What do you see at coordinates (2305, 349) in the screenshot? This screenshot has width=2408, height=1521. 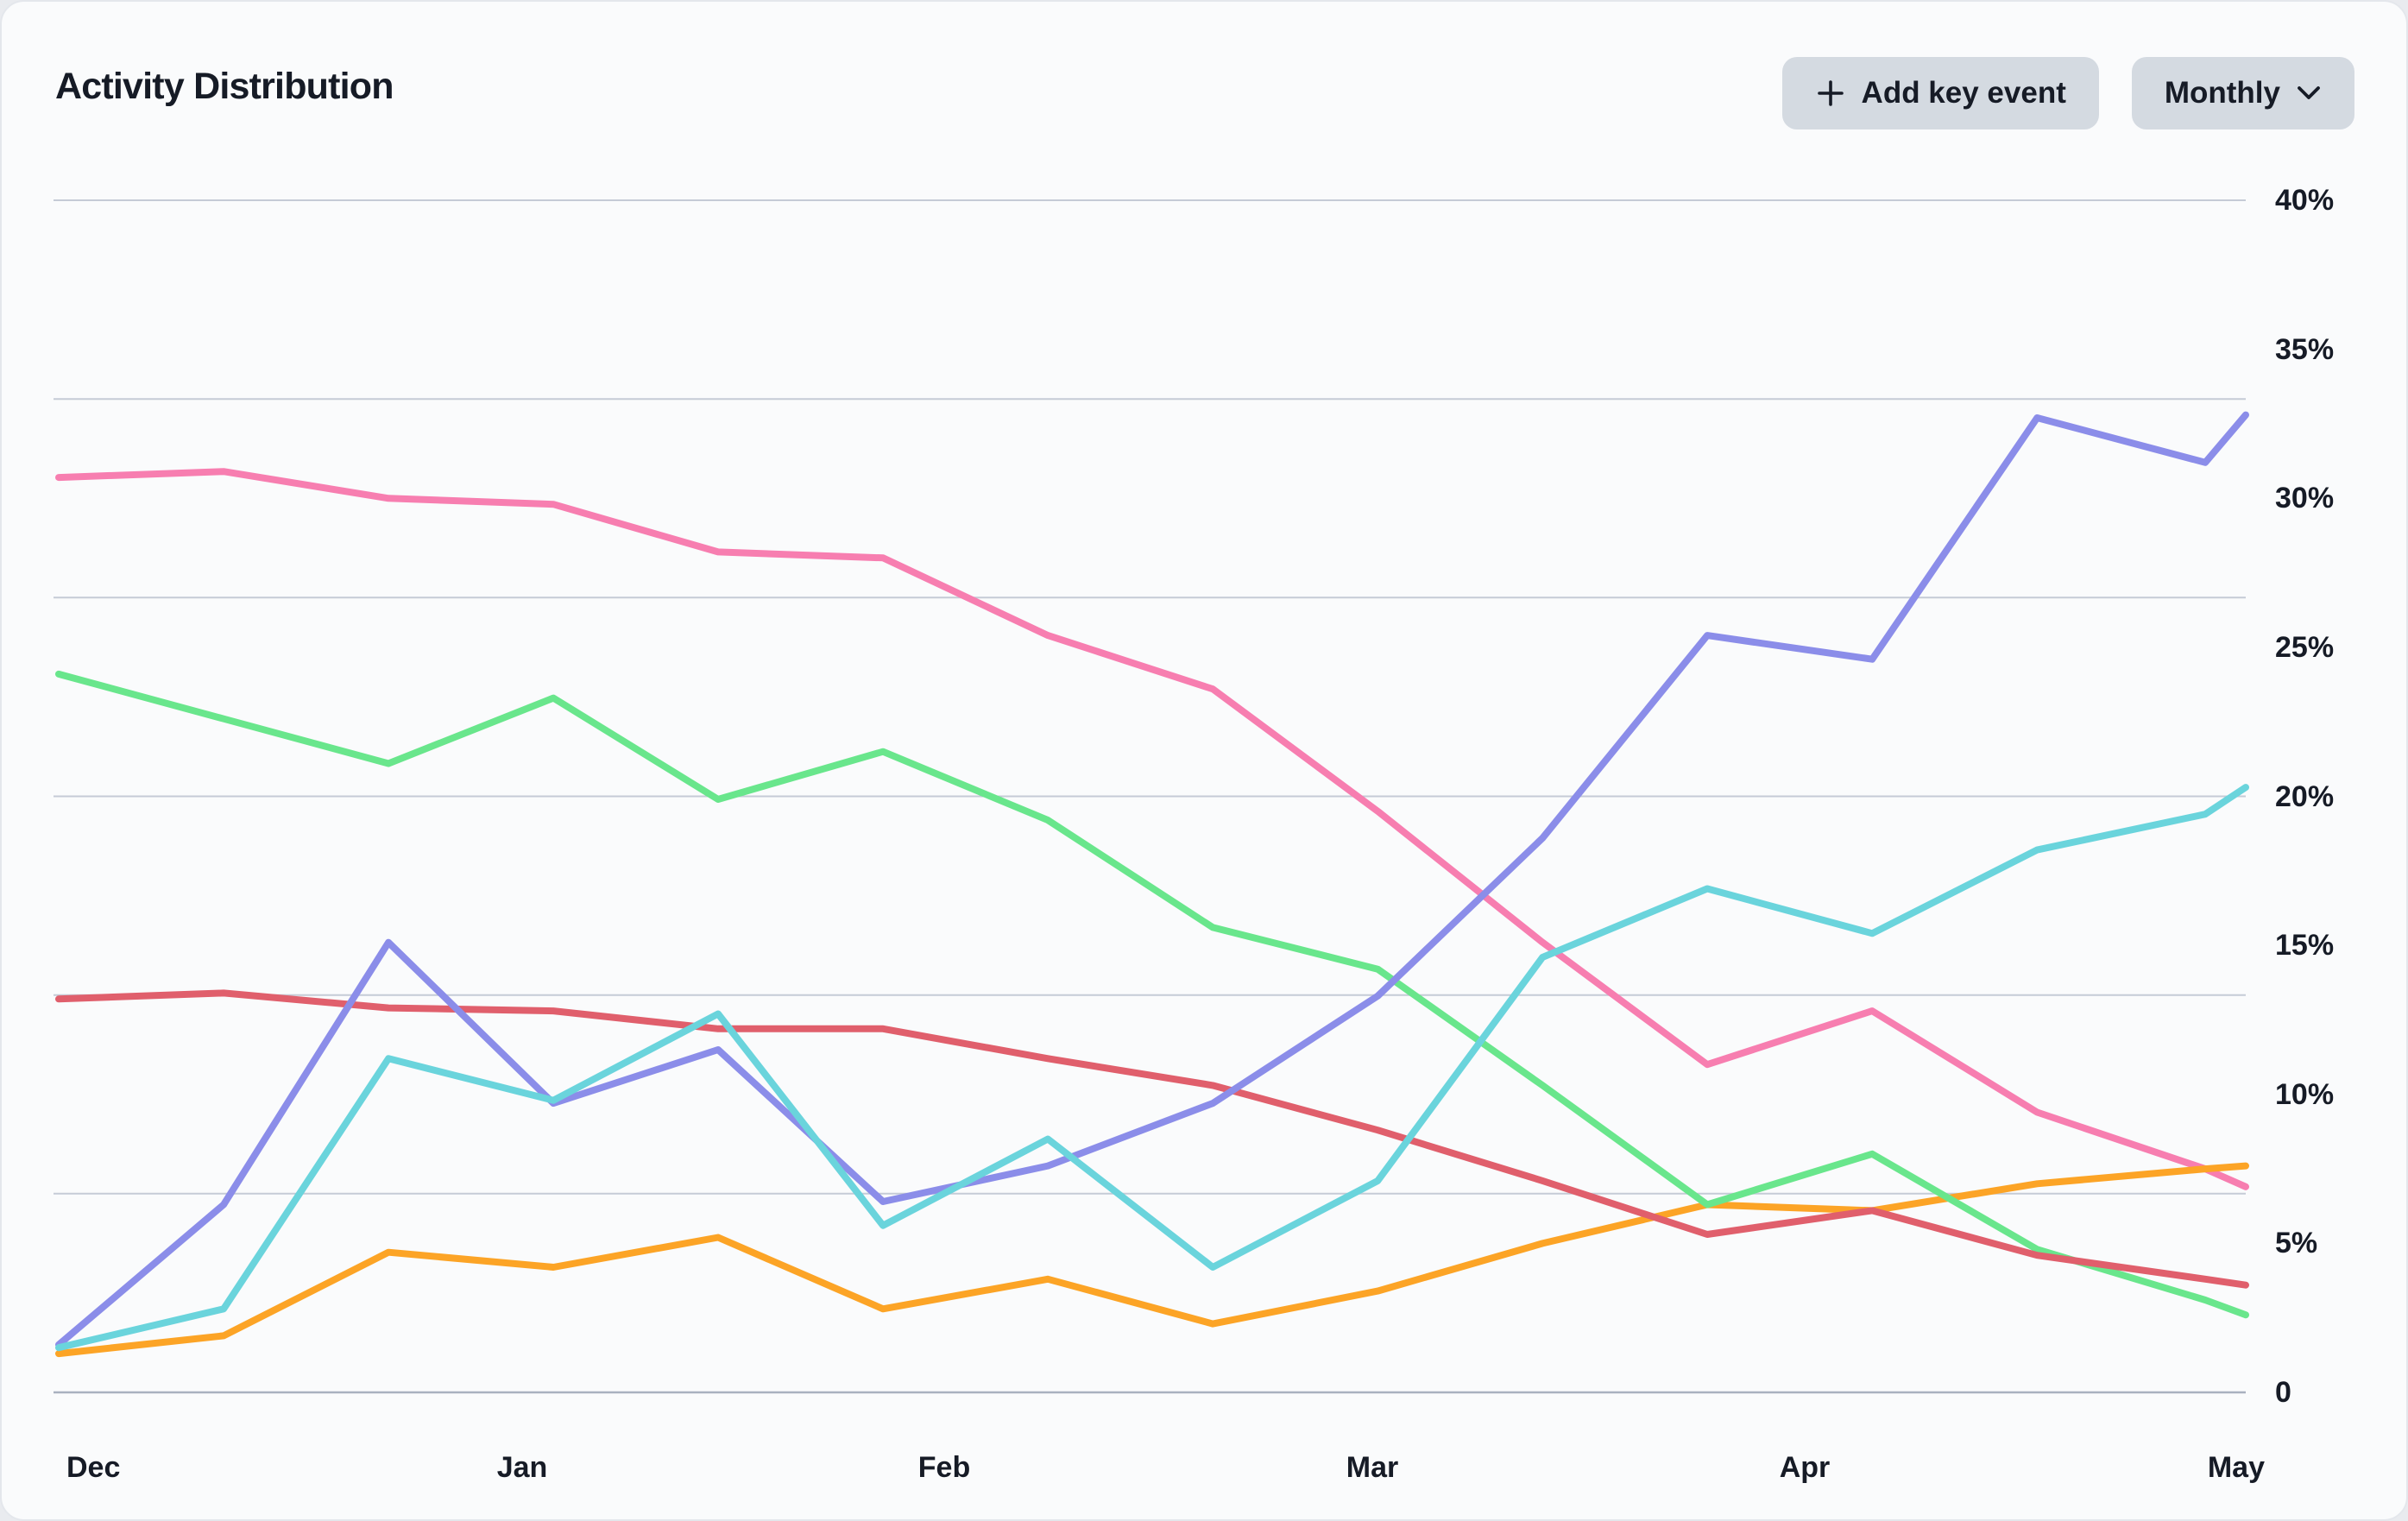 I see `y-axis-tick-label: 35%` at bounding box center [2305, 349].